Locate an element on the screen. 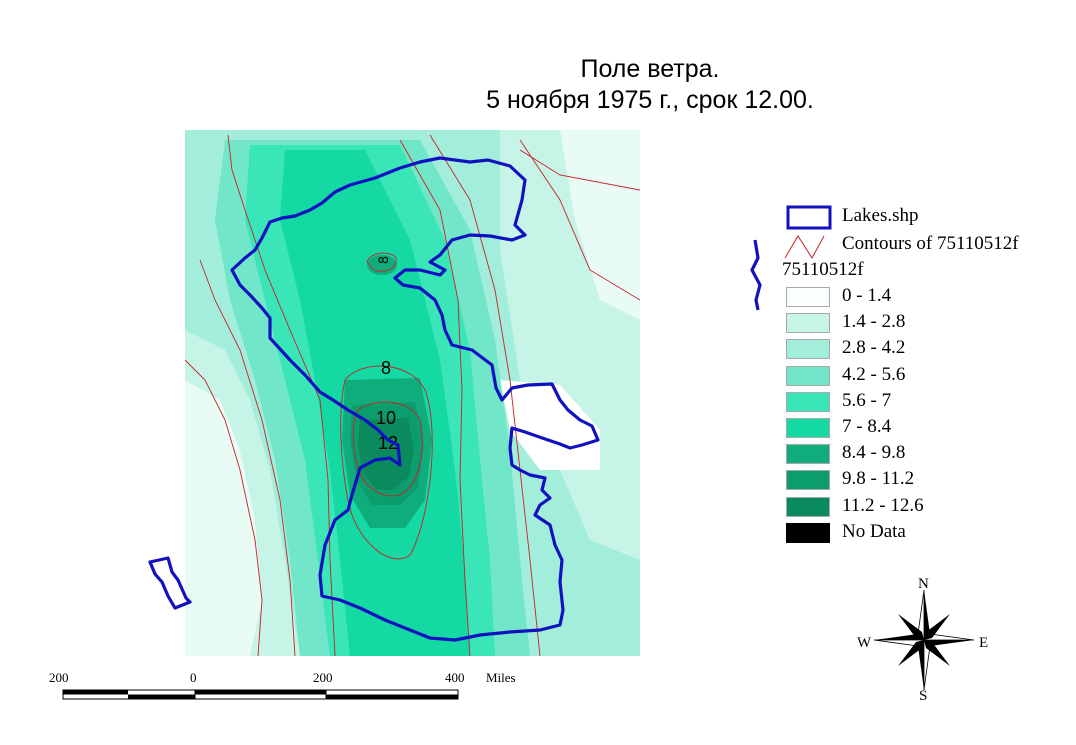  compass-rose is located at coordinates (924, 640).